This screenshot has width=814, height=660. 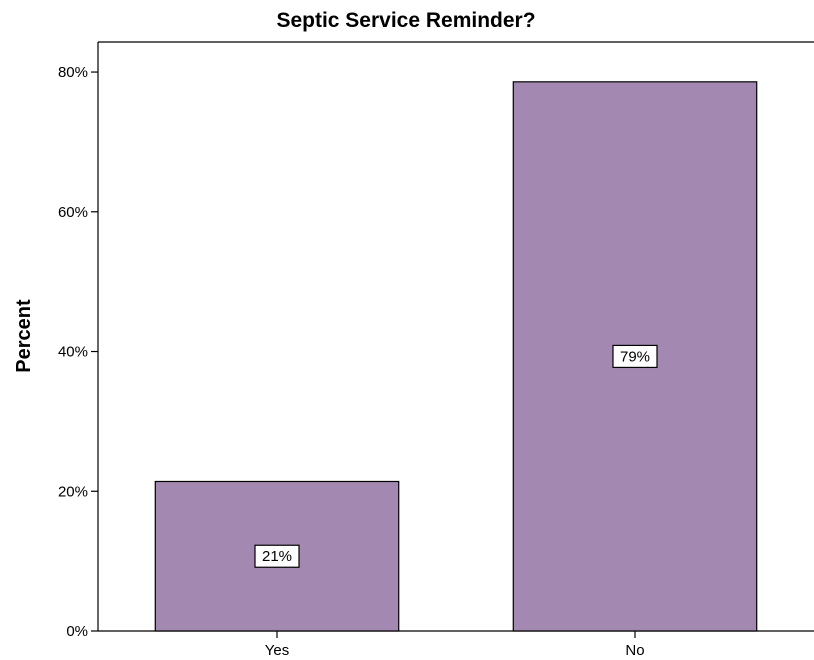 What do you see at coordinates (77, 631) in the screenshot?
I see `y-tick-label: 0%` at bounding box center [77, 631].